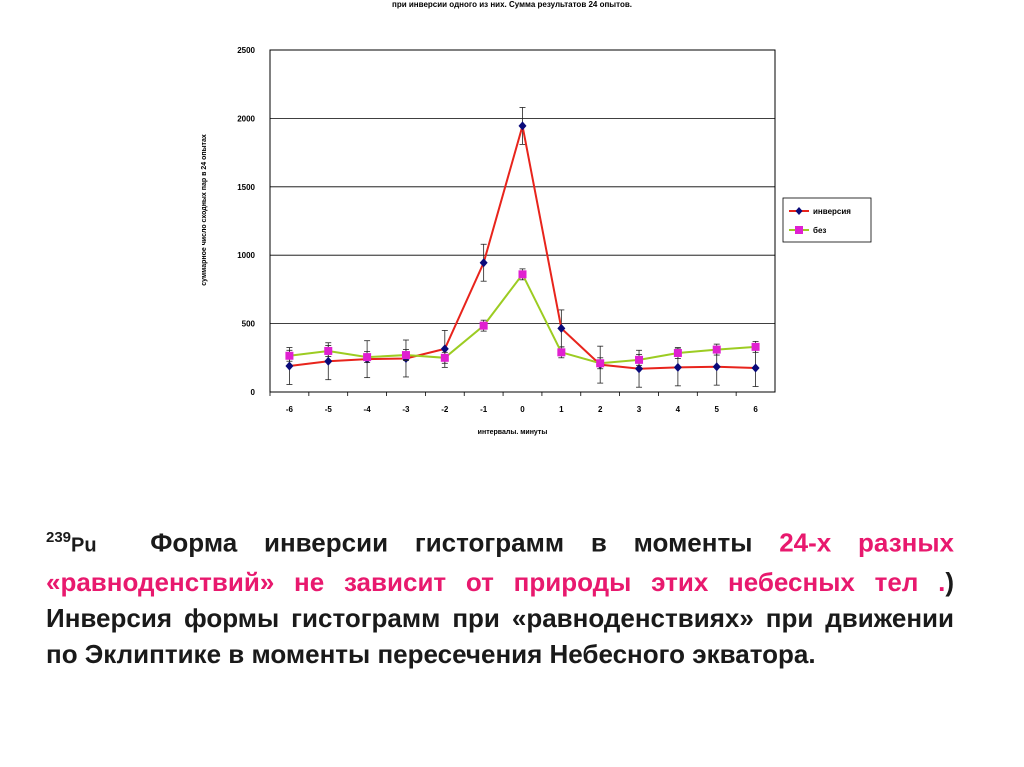 The width and height of the screenshot is (1024, 767). I want to click on legend-label: инверсия, so click(832, 211).